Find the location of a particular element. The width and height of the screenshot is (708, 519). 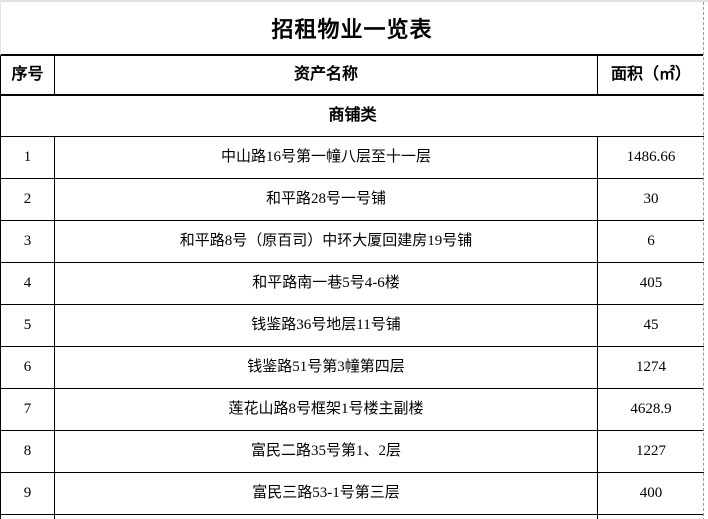

row-asset-name-cell: 莲花山路8号框架1号楼主副楼 is located at coordinates (326, 409).